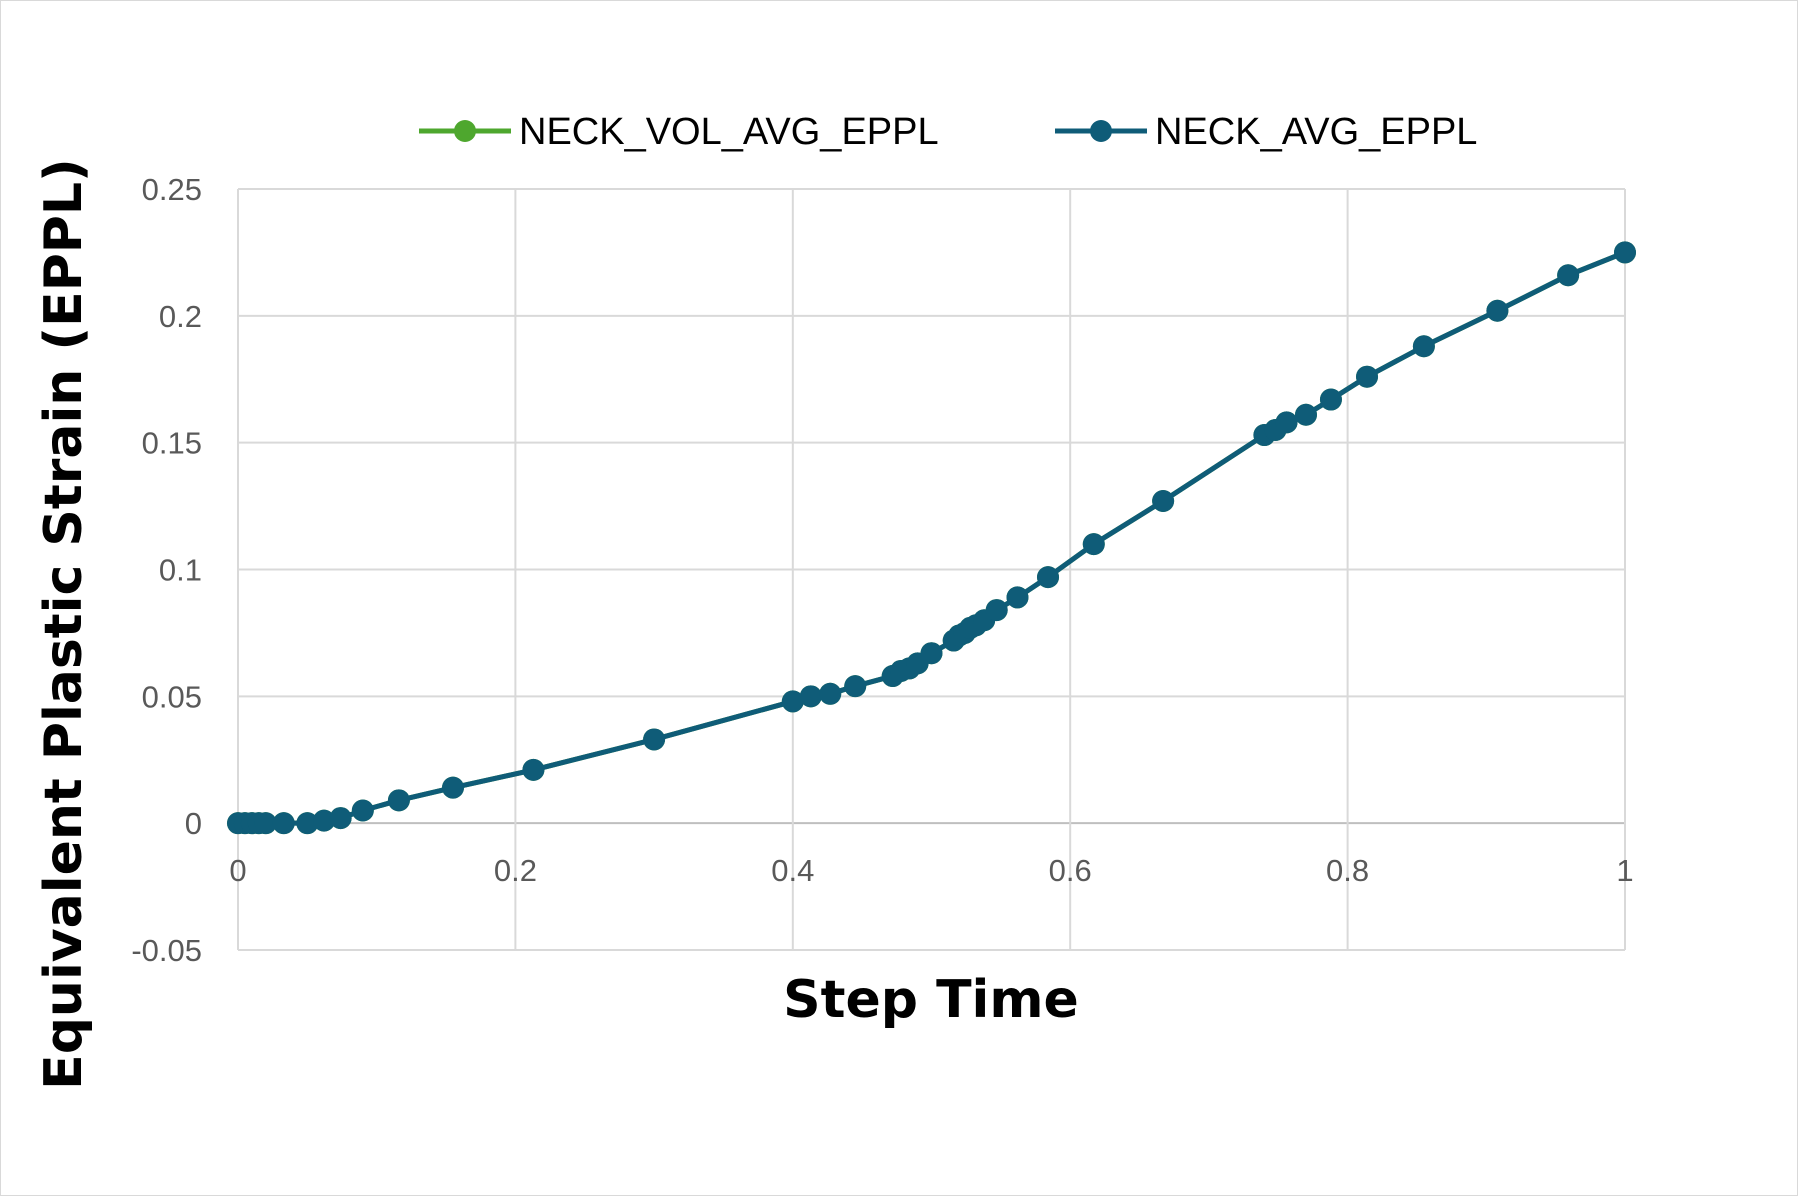  Describe the element at coordinates (792, 870) in the screenshot. I see `x-tick-label-2: 0.4` at that location.